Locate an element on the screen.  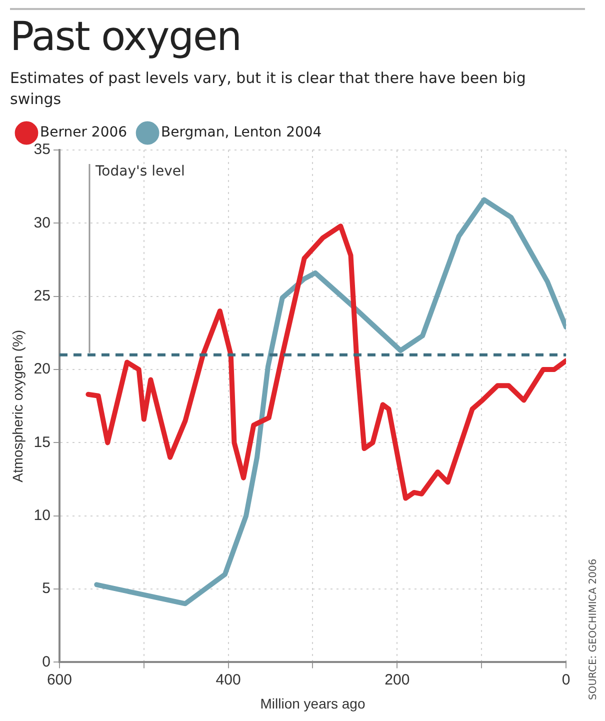
y-tick-label: 5 is located at coordinates (46, 589).